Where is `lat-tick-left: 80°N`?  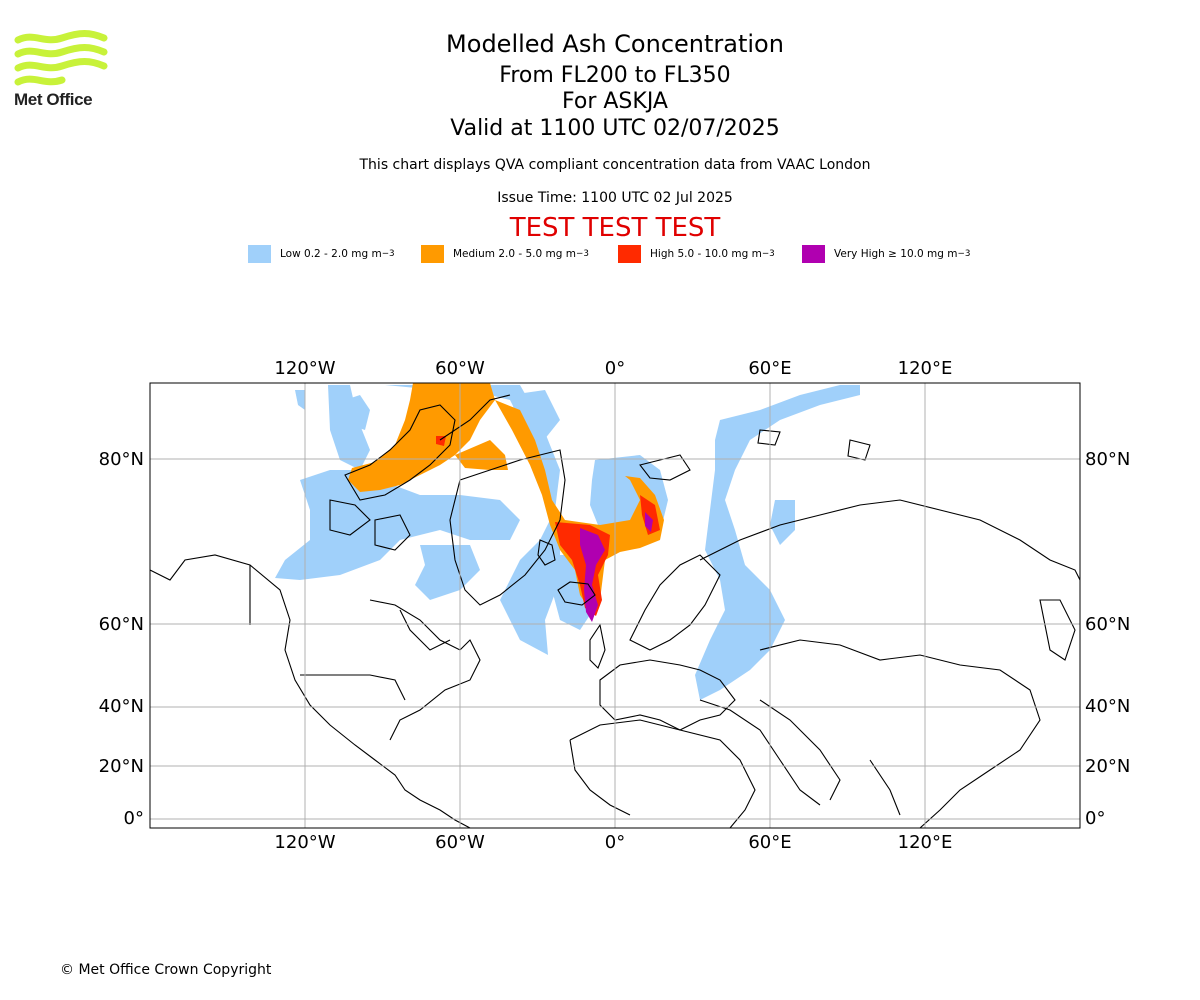 lat-tick-left: 80°N is located at coordinates (121, 459).